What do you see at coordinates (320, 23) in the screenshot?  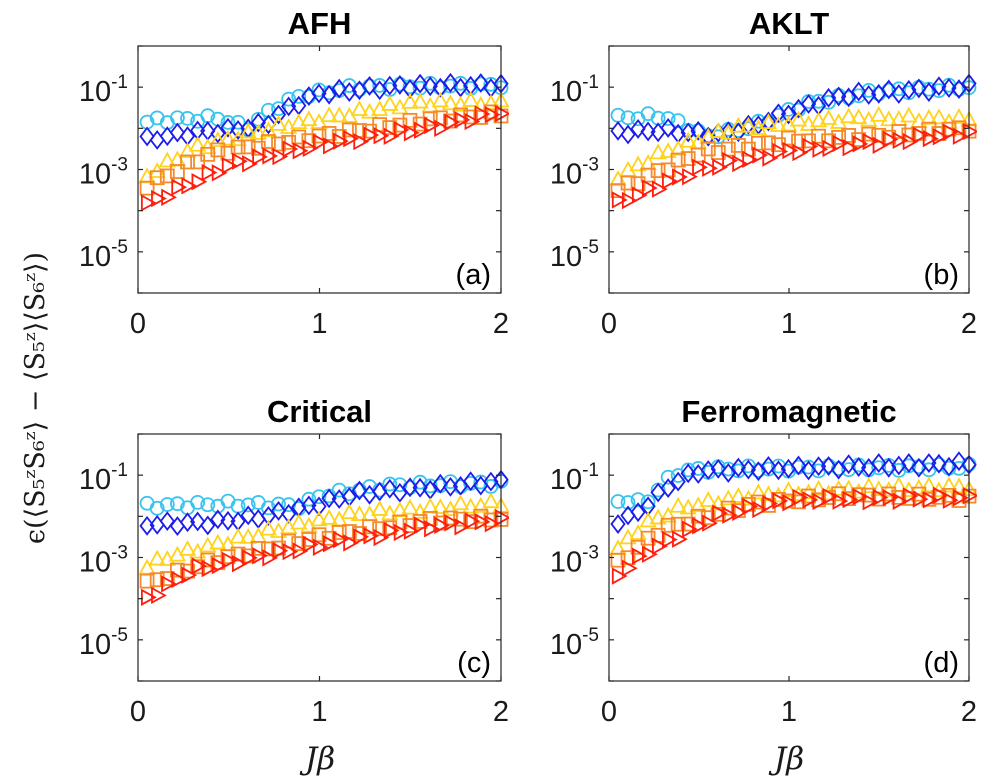 I see `panel-title: AFH` at bounding box center [320, 23].